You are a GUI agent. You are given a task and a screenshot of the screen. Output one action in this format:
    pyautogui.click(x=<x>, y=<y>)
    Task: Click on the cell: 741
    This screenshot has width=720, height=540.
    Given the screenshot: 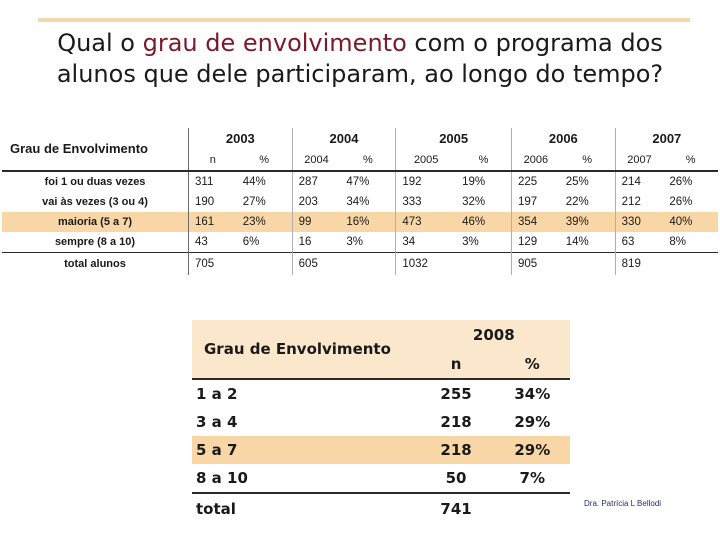 What is the action you would take?
    pyautogui.click(x=456, y=508)
    